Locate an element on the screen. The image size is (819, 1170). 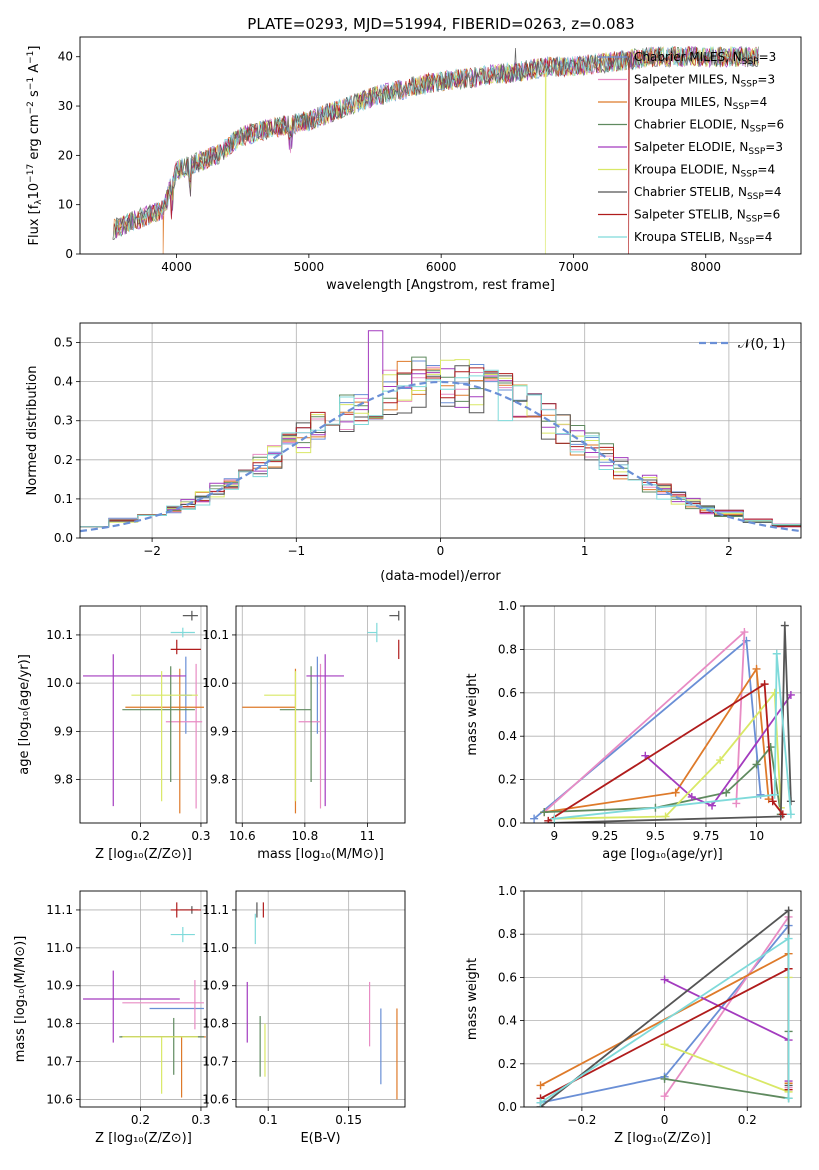
y-tick-label: 0.8 is located at coordinates (507, 649).